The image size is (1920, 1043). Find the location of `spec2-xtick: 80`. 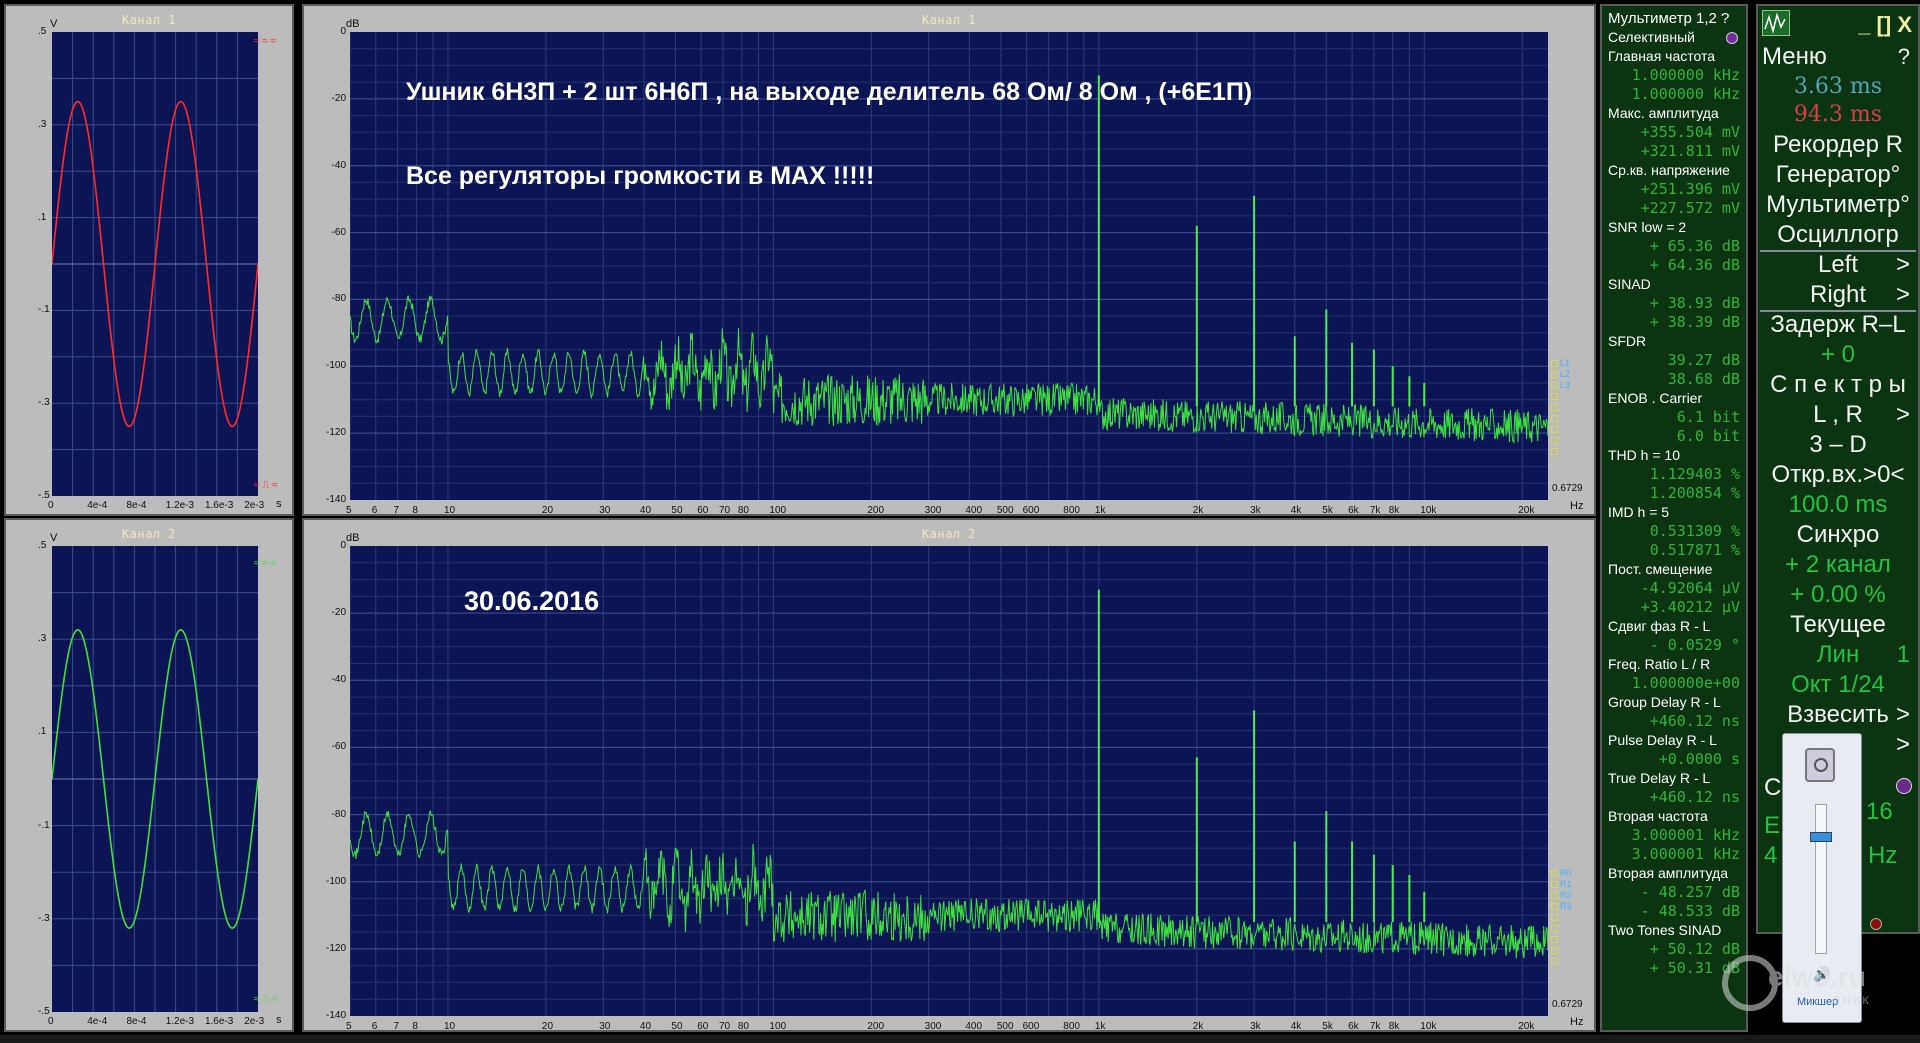

spec2-xtick: 80 is located at coordinates (743, 1026).